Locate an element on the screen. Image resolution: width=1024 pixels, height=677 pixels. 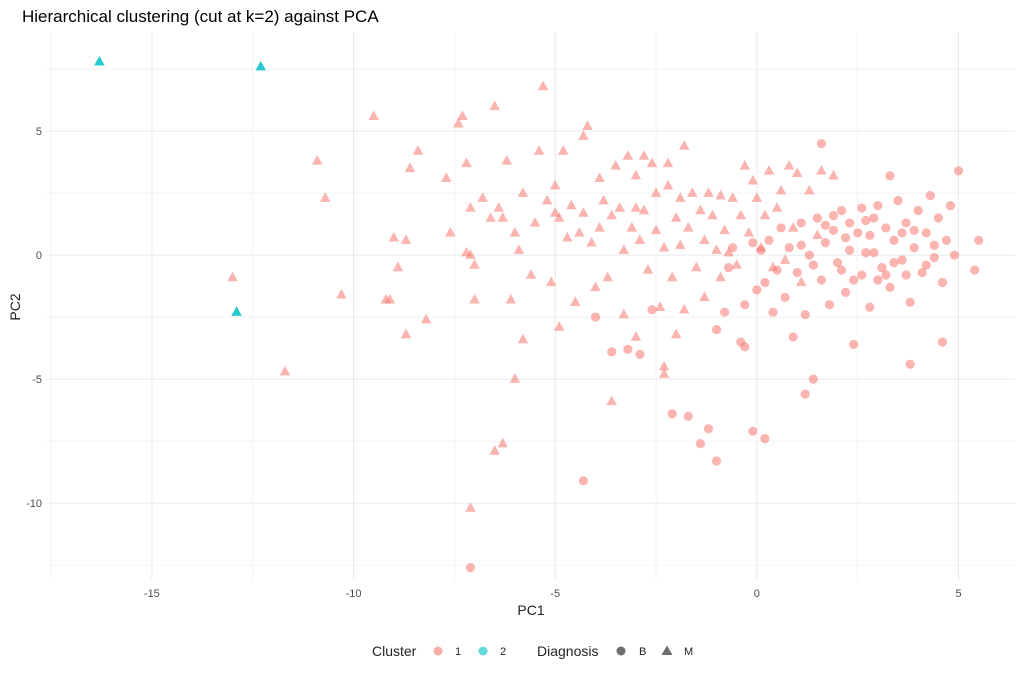
legend-cluster-2-label: 2 is located at coordinates (503, 652).